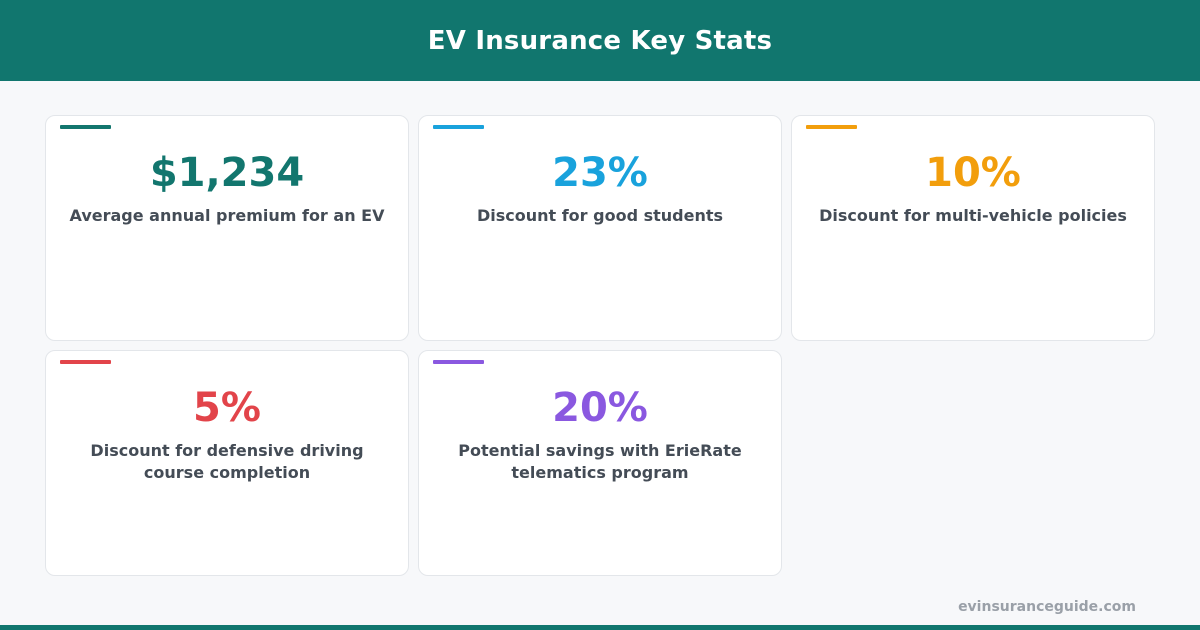 This screenshot has height=630, width=1200. I want to click on stat-value: 5%, so click(227, 408).